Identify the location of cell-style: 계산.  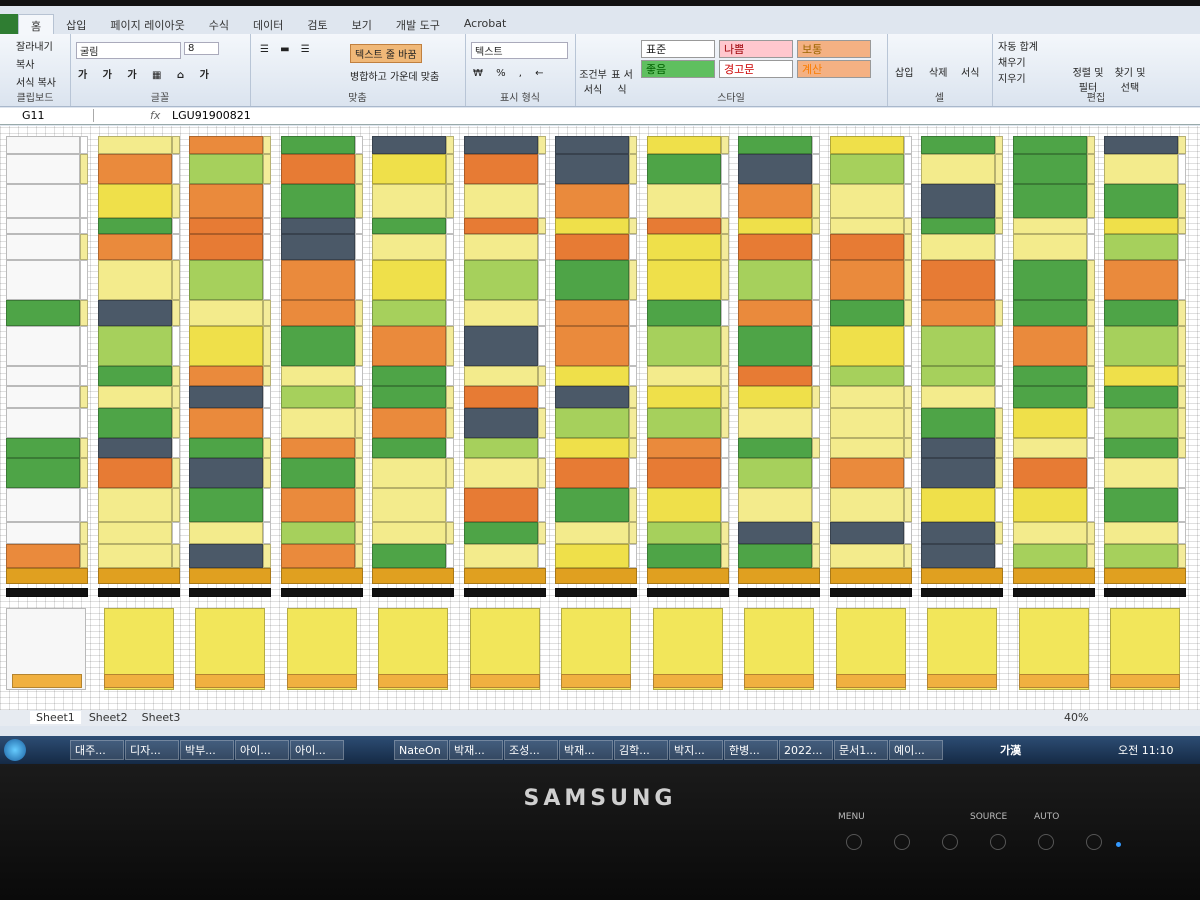
(834, 69).